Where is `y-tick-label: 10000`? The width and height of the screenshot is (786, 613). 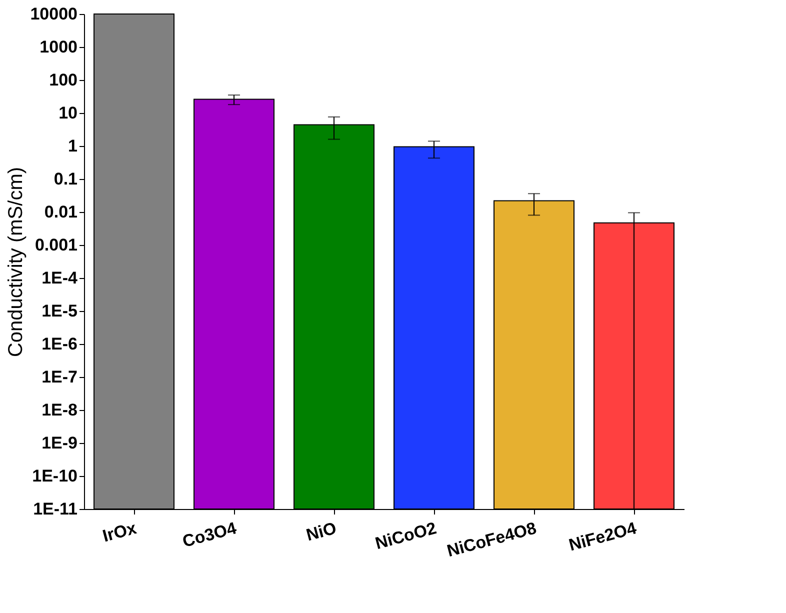 y-tick-label: 10000 is located at coordinates (54, 14).